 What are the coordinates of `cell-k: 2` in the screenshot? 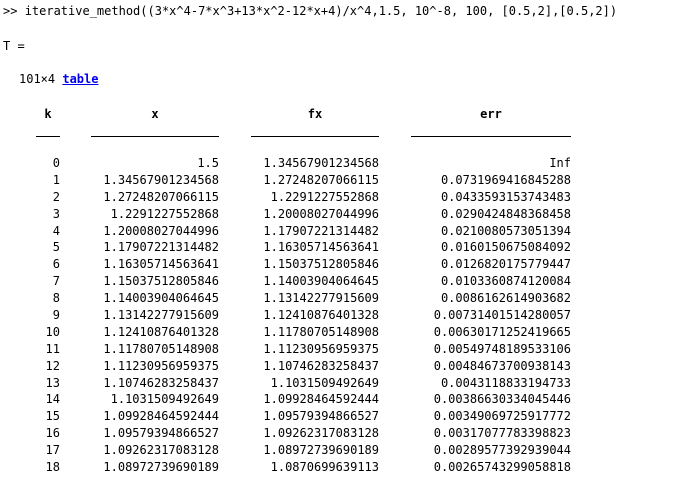 It's located at (56, 196).